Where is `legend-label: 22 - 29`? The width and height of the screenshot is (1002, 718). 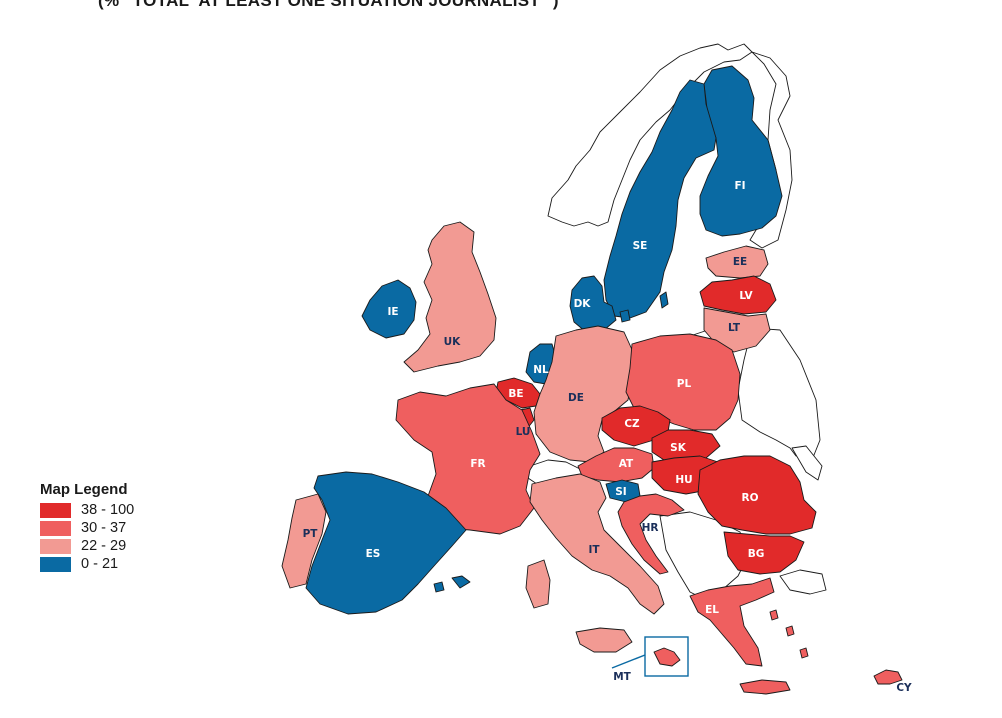 legend-label: 22 - 29 is located at coordinates (104, 546).